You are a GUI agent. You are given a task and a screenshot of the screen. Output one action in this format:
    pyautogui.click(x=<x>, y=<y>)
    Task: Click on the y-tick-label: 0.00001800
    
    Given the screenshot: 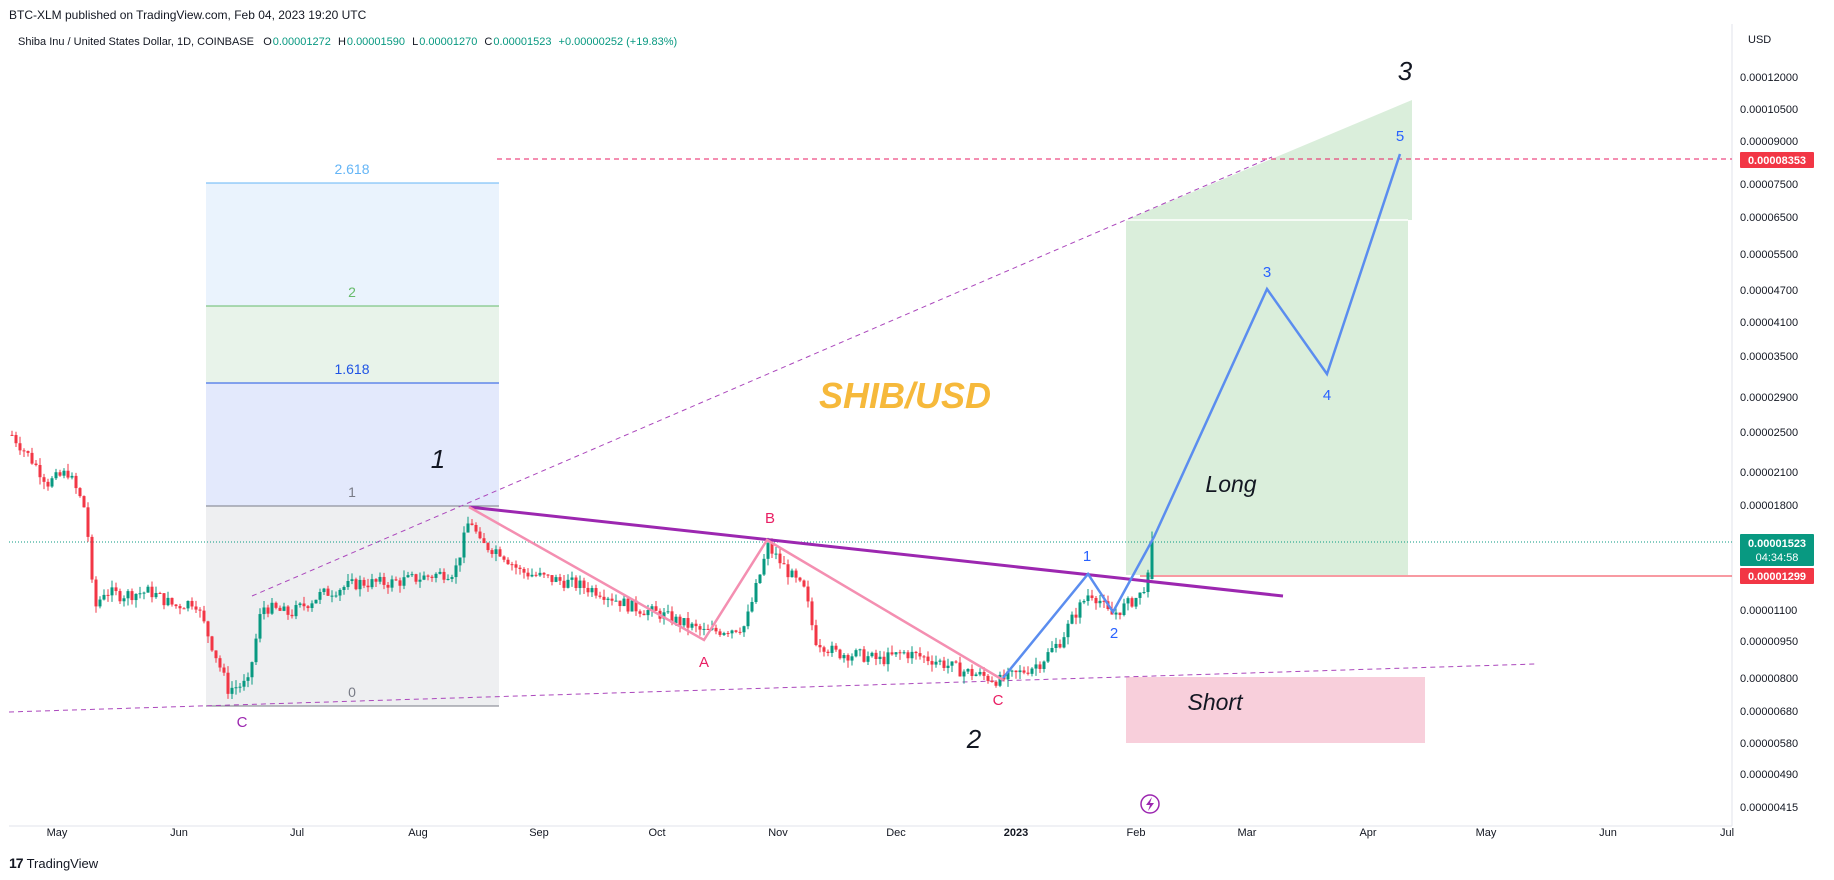 What is the action you would take?
    pyautogui.click(x=1769, y=506)
    